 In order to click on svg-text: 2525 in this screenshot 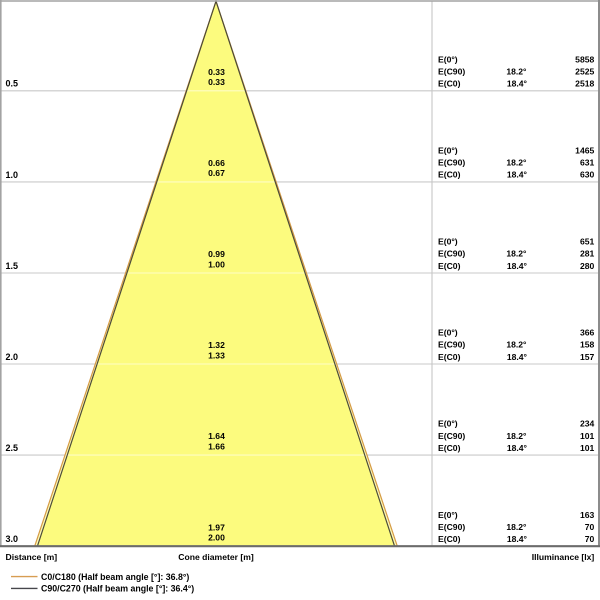, I will do `click(584, 72)`.